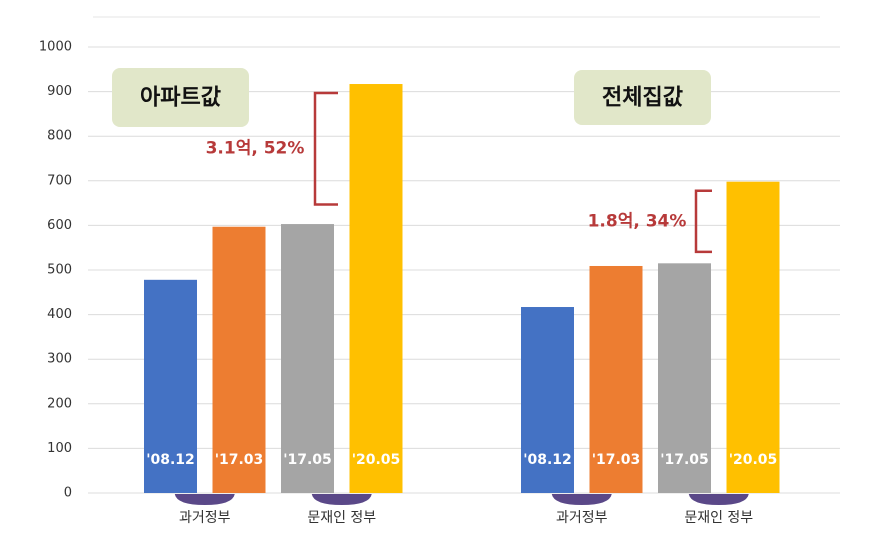  I want to click on group-title: 아파트값, so click(180, 98).